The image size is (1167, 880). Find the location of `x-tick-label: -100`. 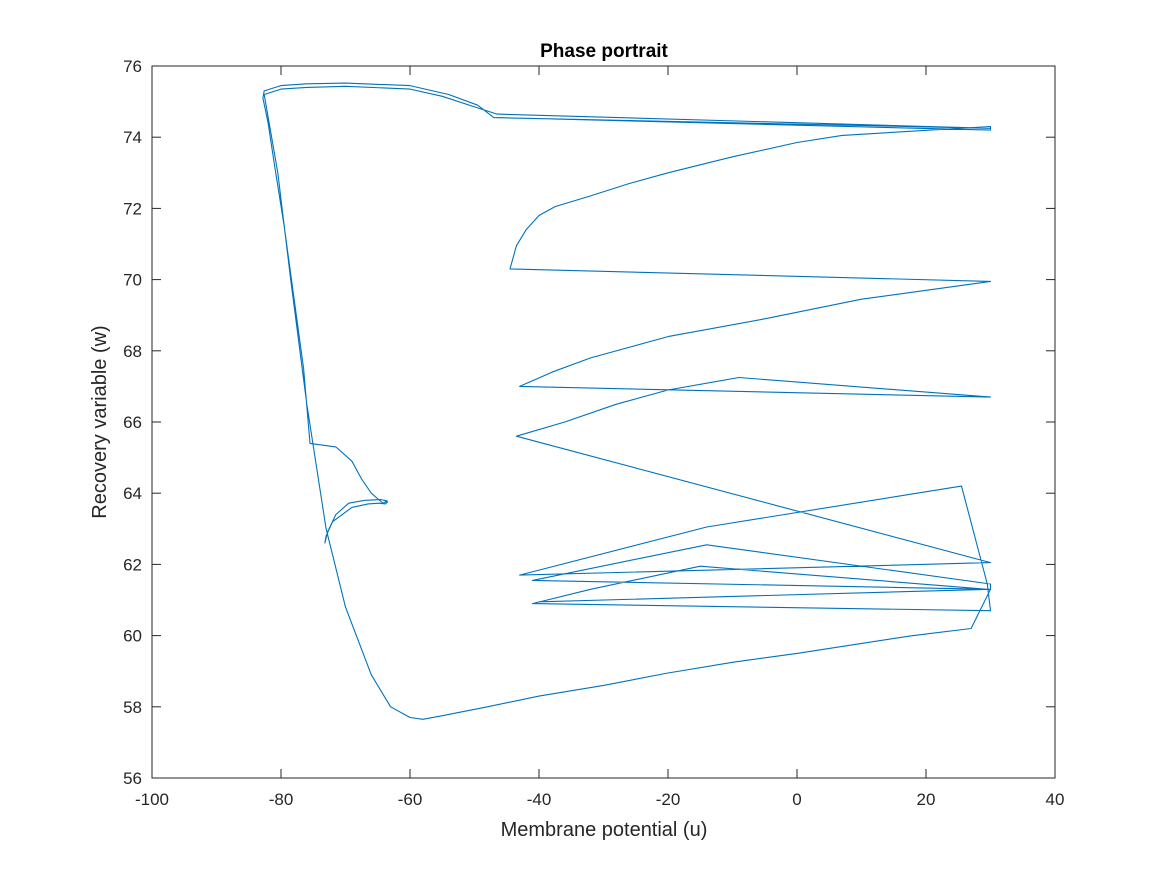

x-tick-label: -100 is located at coordinates (152, 799).